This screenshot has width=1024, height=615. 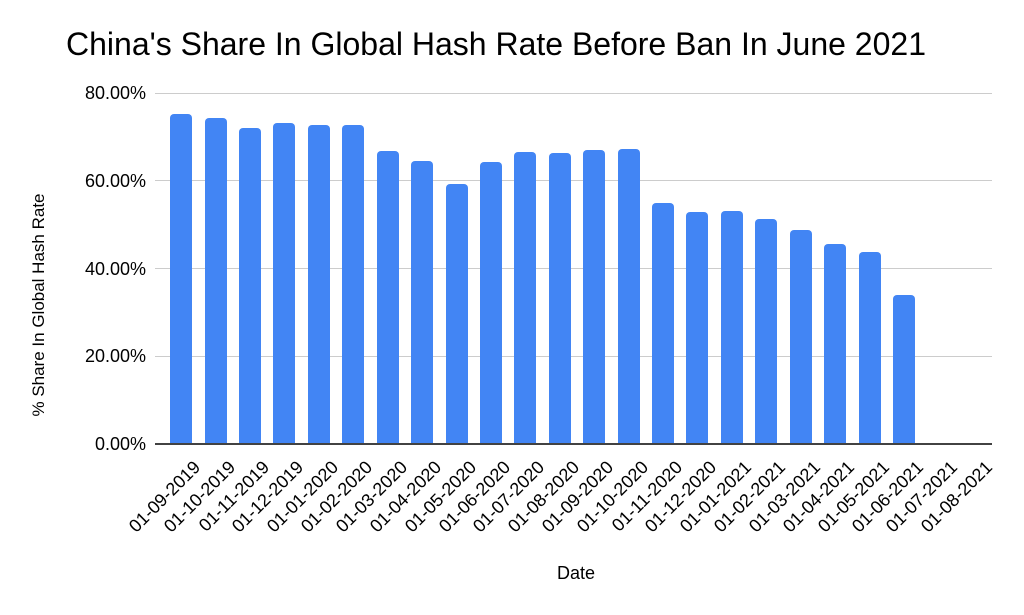 What do you see at coordinates (766, 331) in the screenshot?
I see `bar-01-02-2021` at bounding box center [766, 331].